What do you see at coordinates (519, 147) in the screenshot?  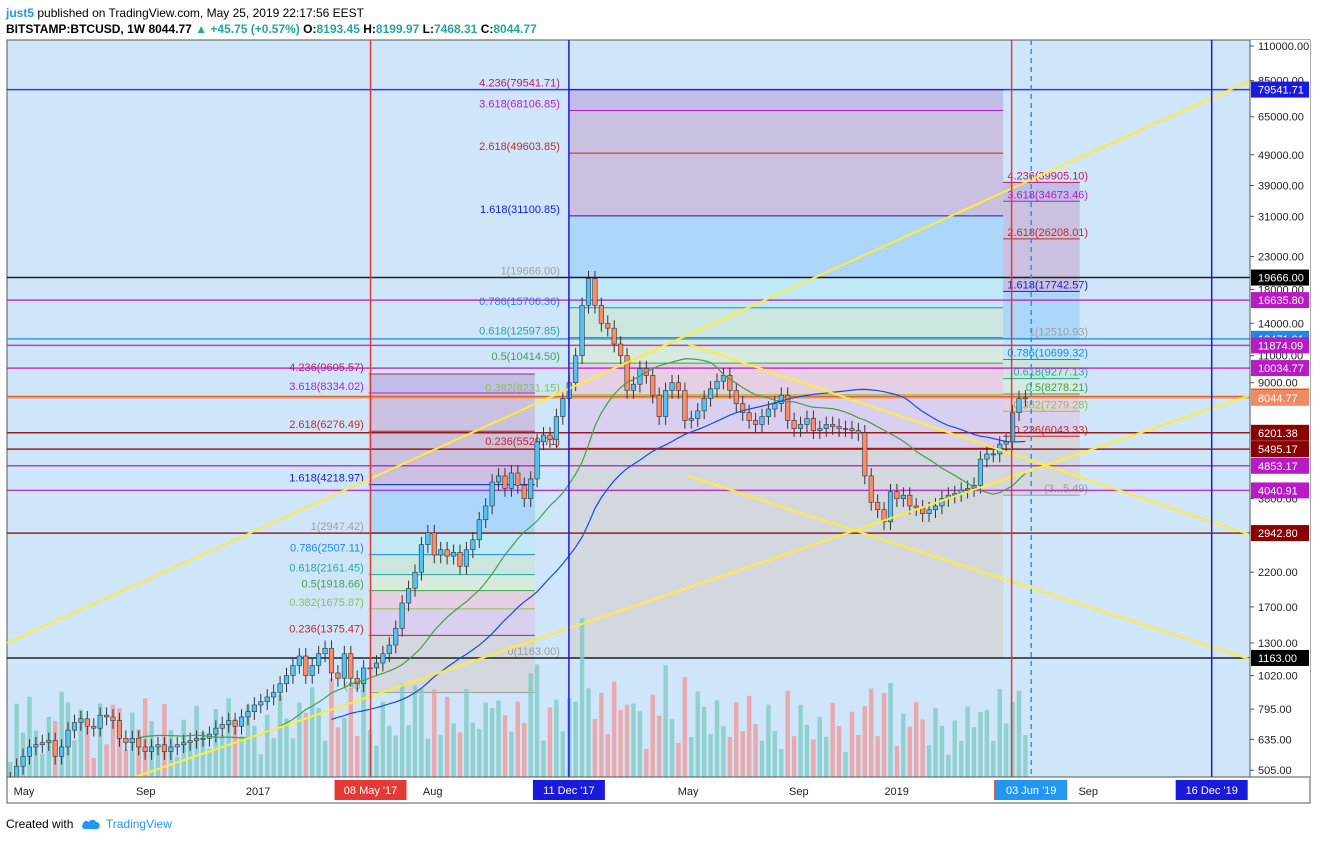 I see `fib-level-label: 2.618(49603.85)` at bounding box center [519, 147].